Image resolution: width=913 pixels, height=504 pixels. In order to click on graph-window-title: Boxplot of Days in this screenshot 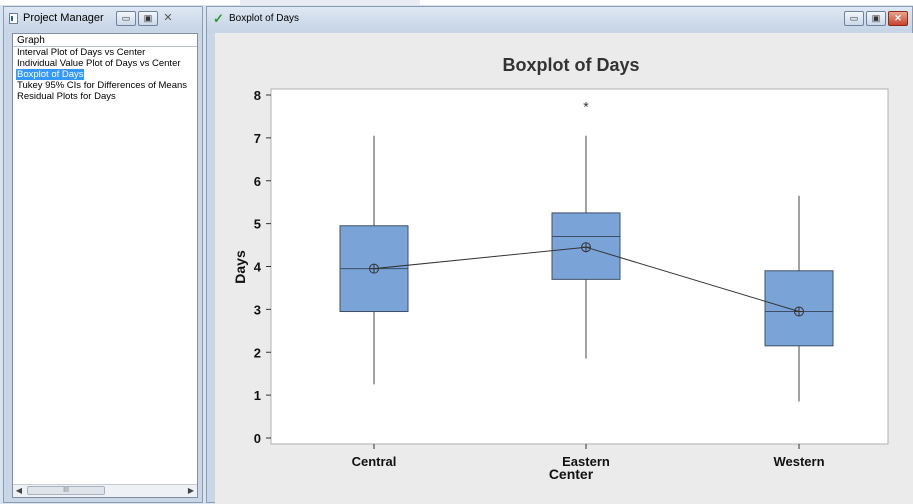, I will do `click(264, 18)`.